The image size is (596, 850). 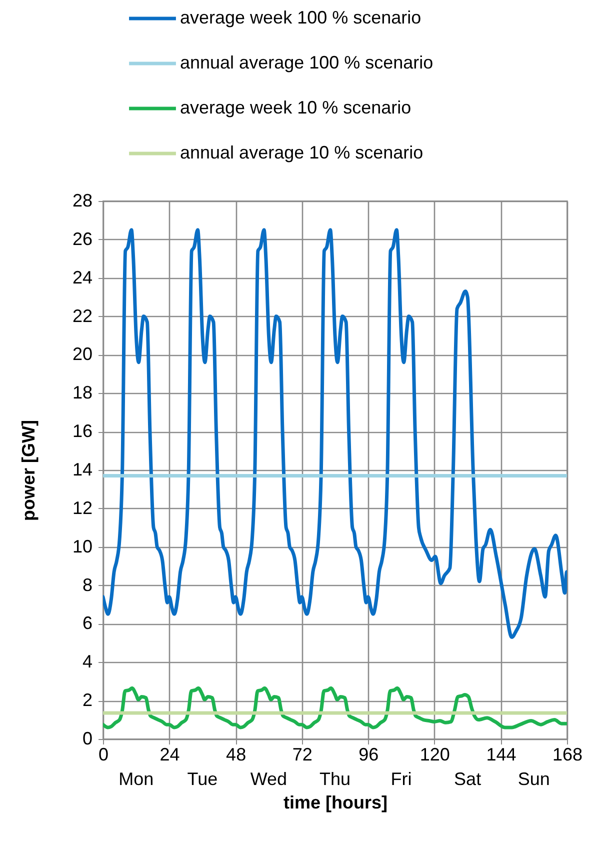 I want to click on x-tick-label: 24, so click(x=170, y=754).